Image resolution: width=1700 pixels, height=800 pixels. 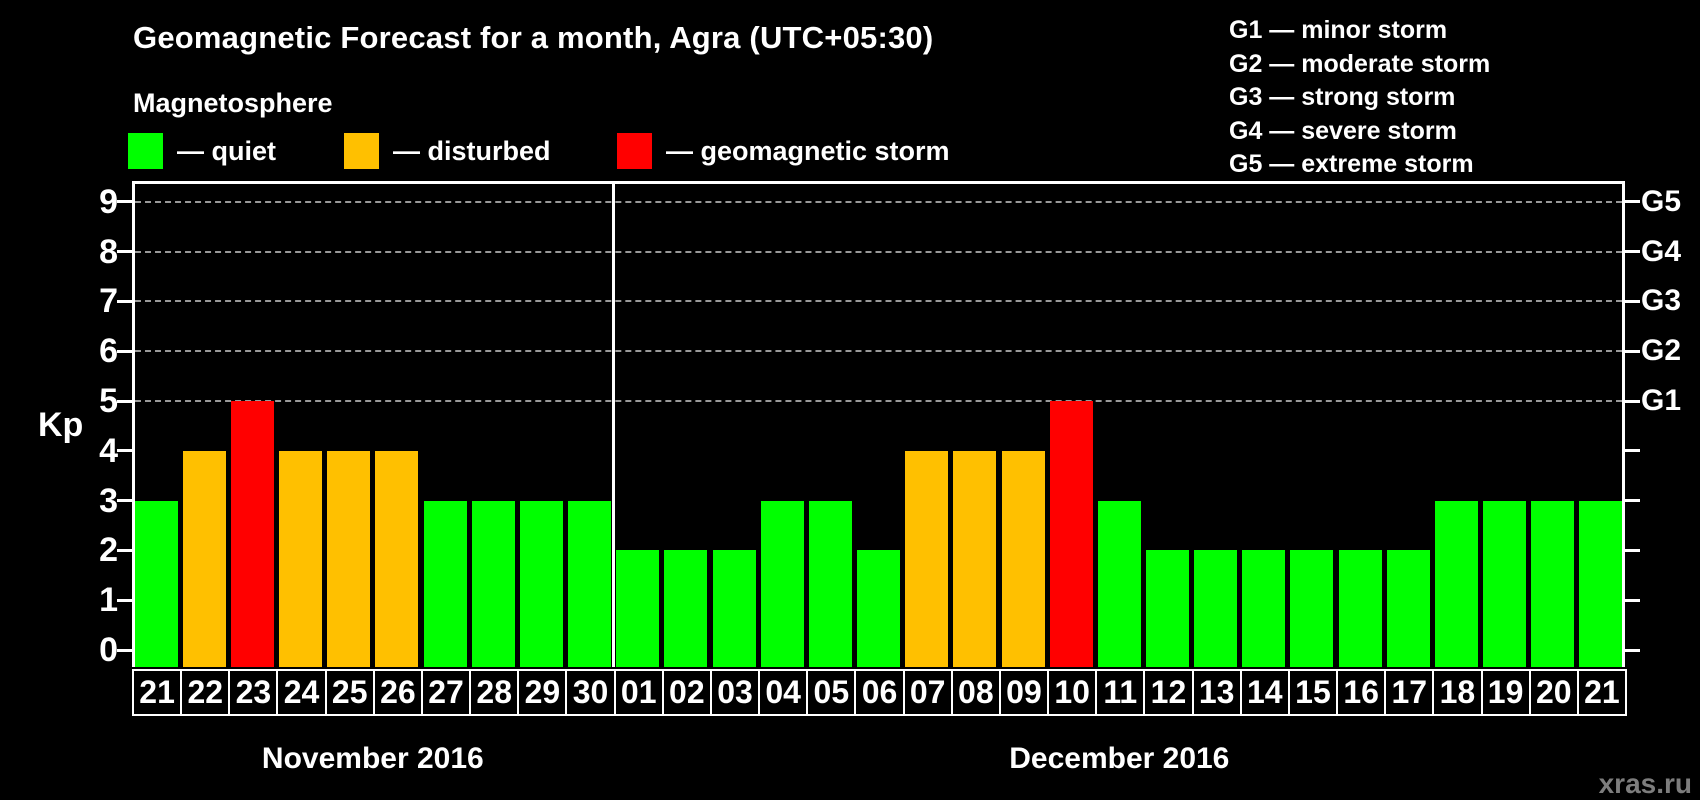 What do you see at coordinates (1264, 692) in the screenshot?
I see `day-label-cell: 14` at bounding box center [1264, 692].